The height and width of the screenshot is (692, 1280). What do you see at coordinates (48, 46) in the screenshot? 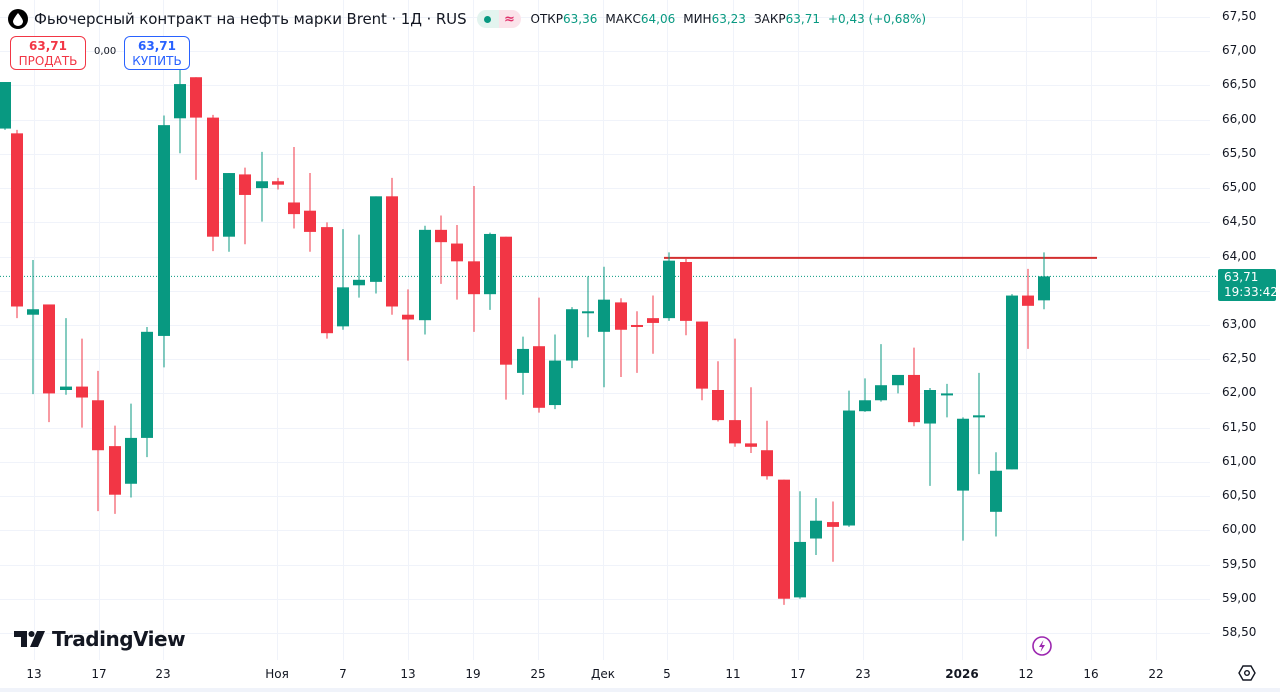
I see `sell-price: 63,71` at bounding box center [48, 46].